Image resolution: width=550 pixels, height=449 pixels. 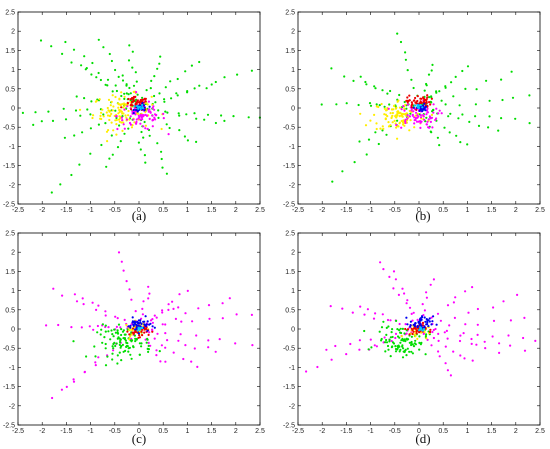 What do you see at coordinates (290, 13) in the screenshot?
I see `y-tick-label: 2.5` at bounding box center [290, 13].